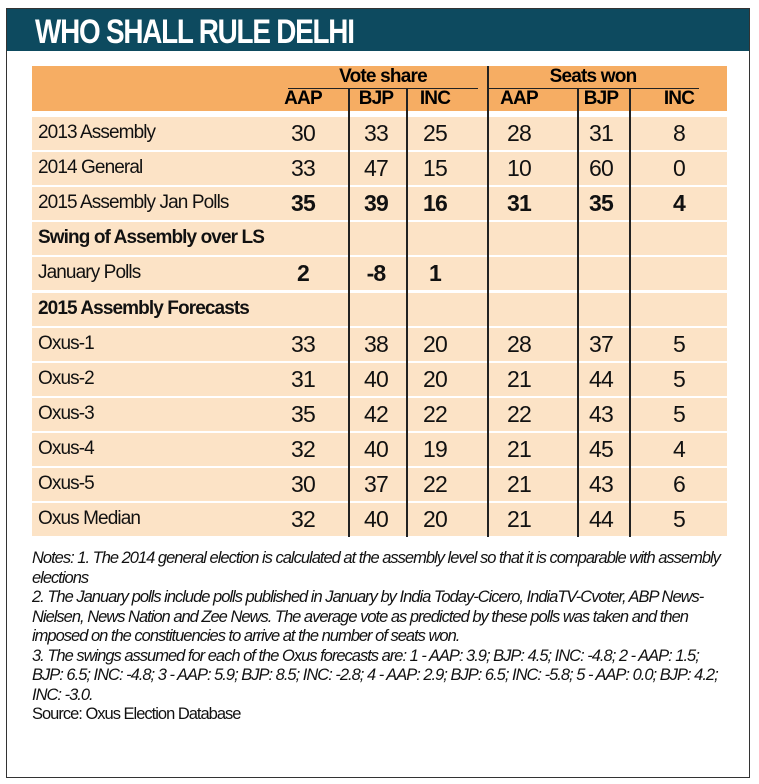  Describe the element at coordinates (601, 168) in the screenshot. I see `cell-value: 60` at that location.